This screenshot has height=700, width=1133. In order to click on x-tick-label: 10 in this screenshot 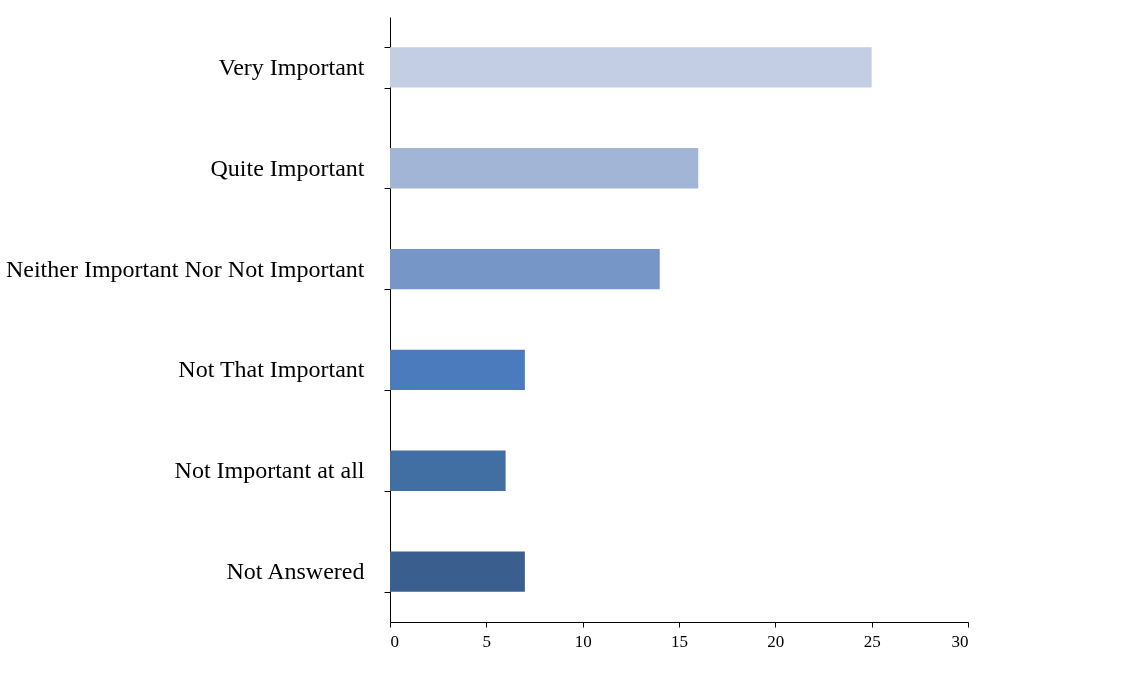, I will do `click(583, 641)`.